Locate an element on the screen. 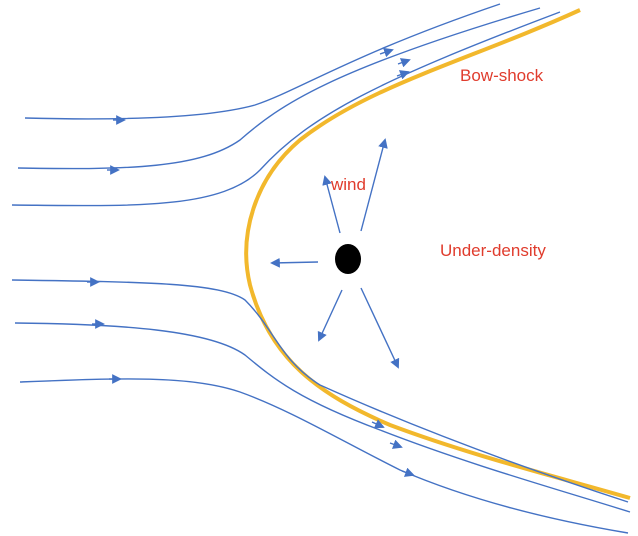 The width and height of the screenshot is (638, 536). wind-label: wind is located at coordinates (348, 184).